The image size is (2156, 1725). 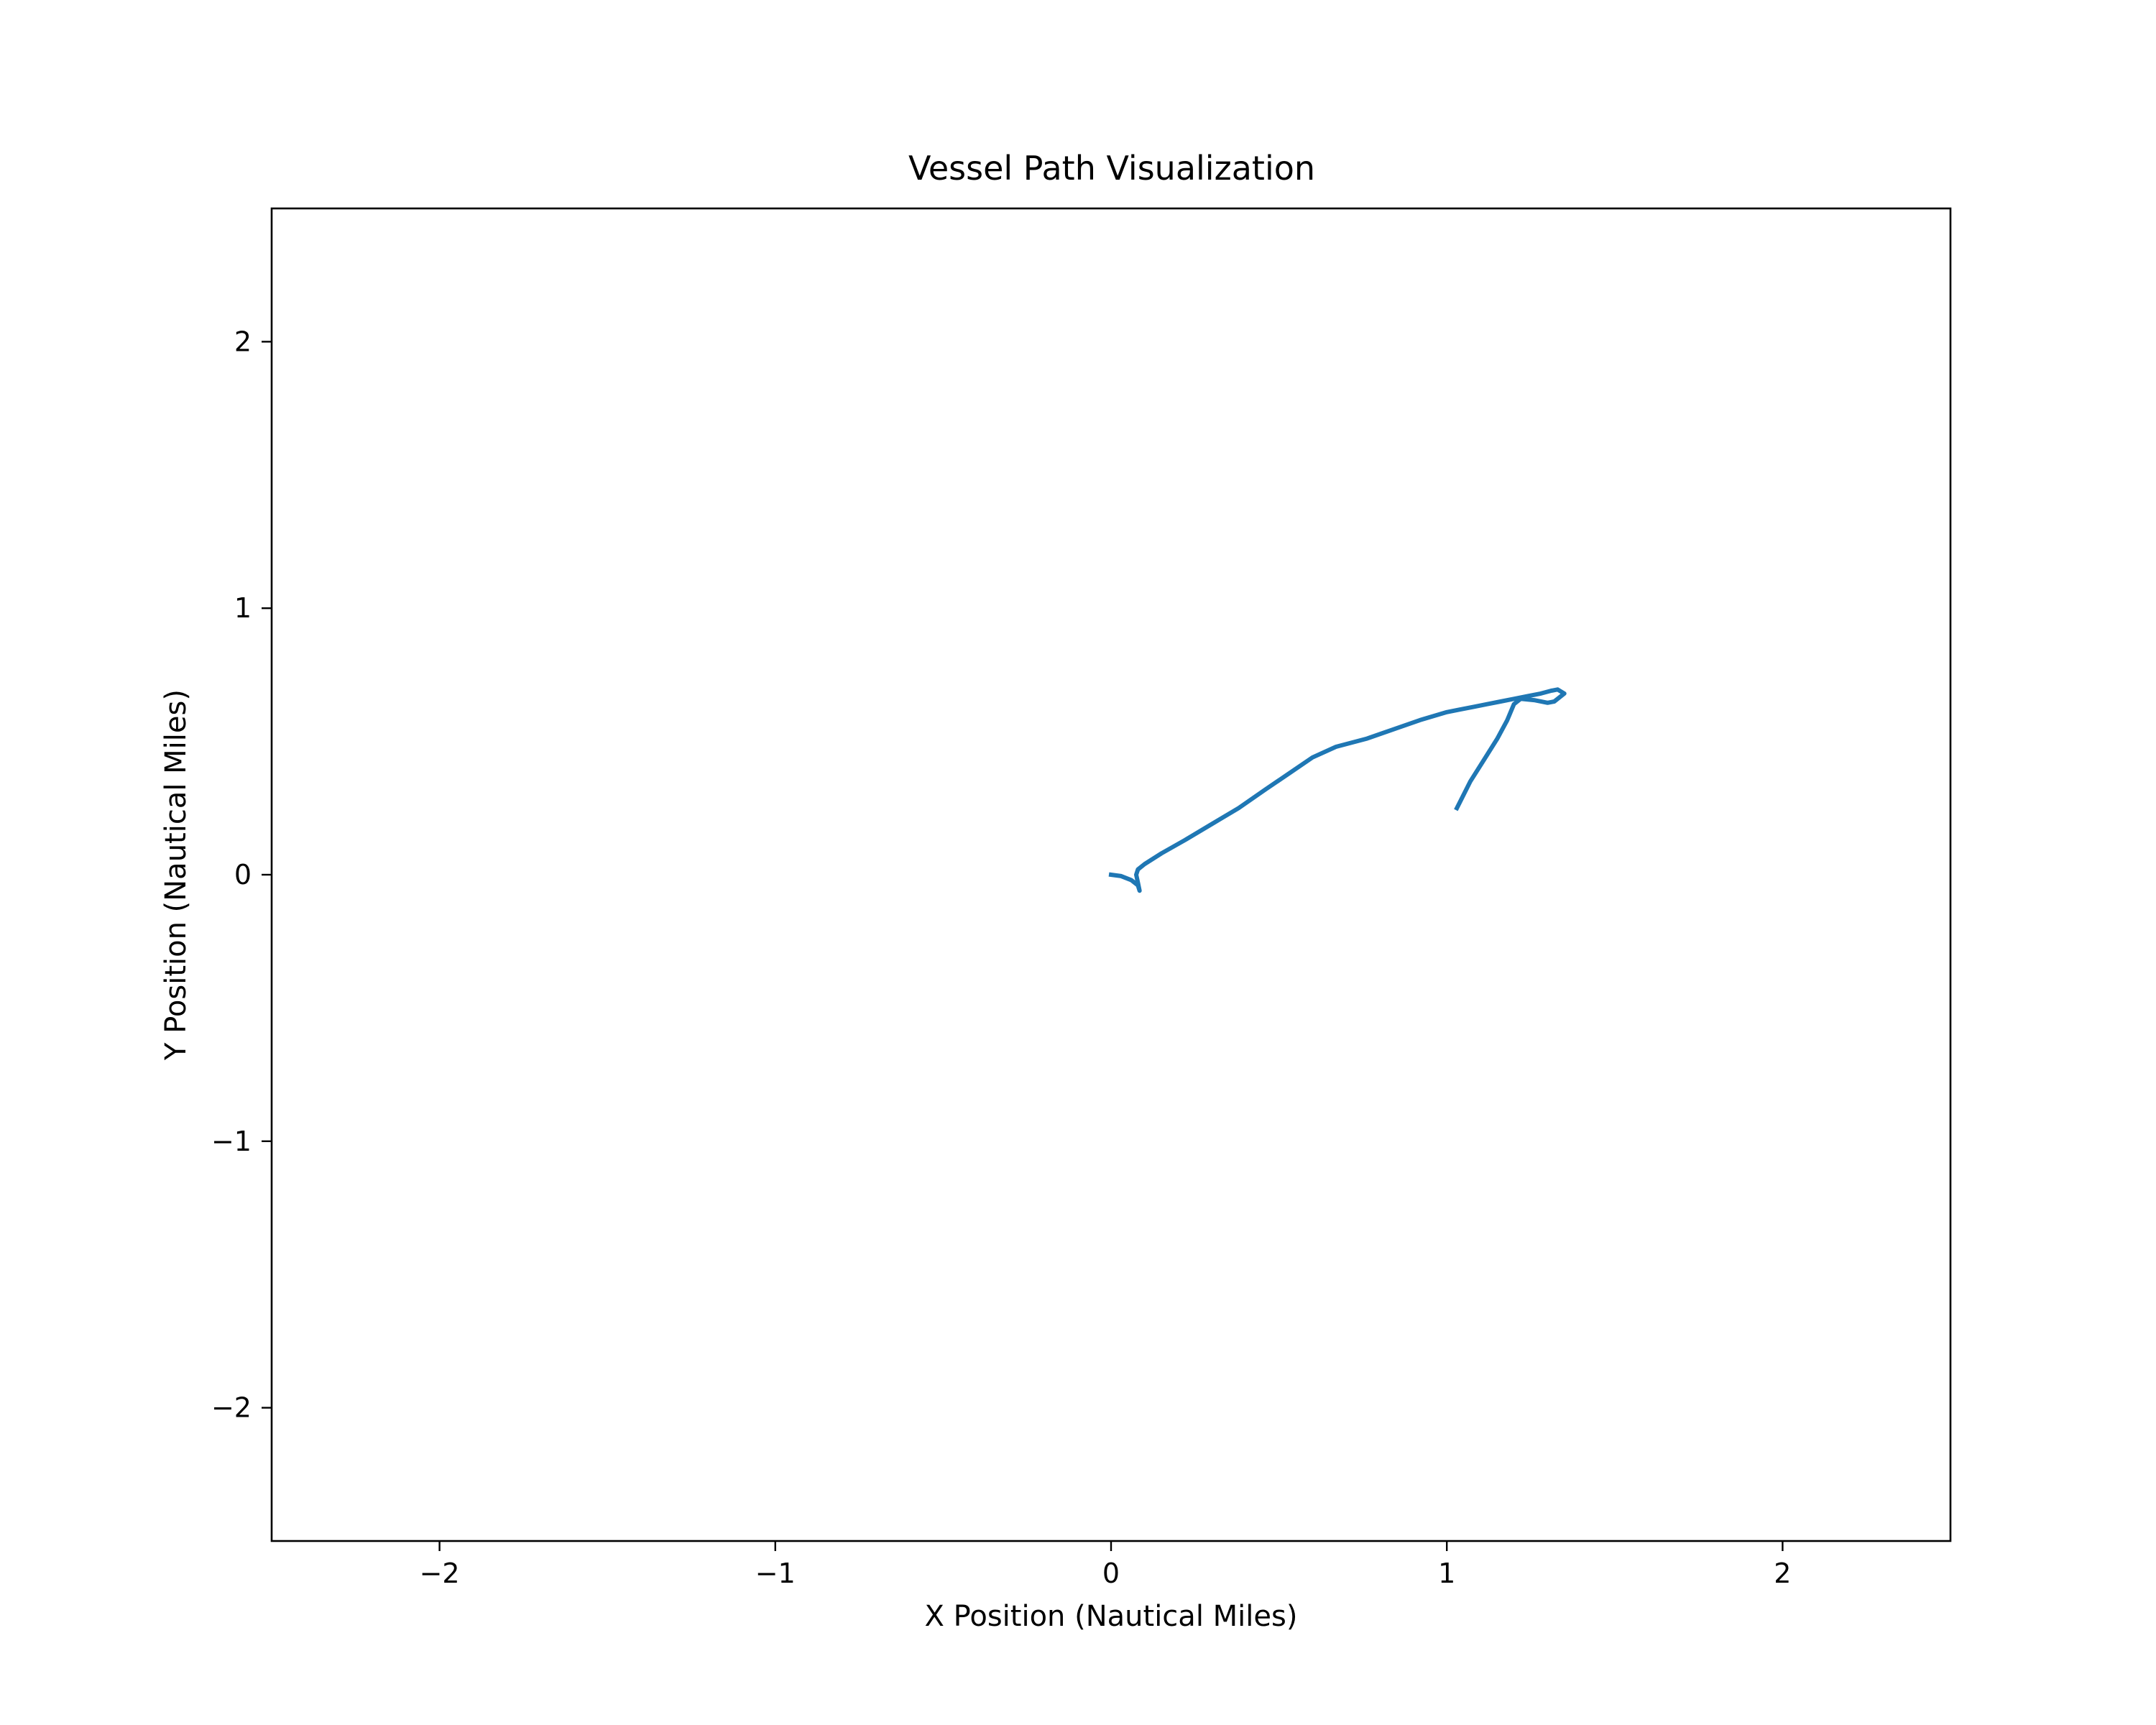 What do you see at coordinates (440, 1573) in the screenshot?
I see `x-tick-label: −2` at bounding box center [440, 1573].